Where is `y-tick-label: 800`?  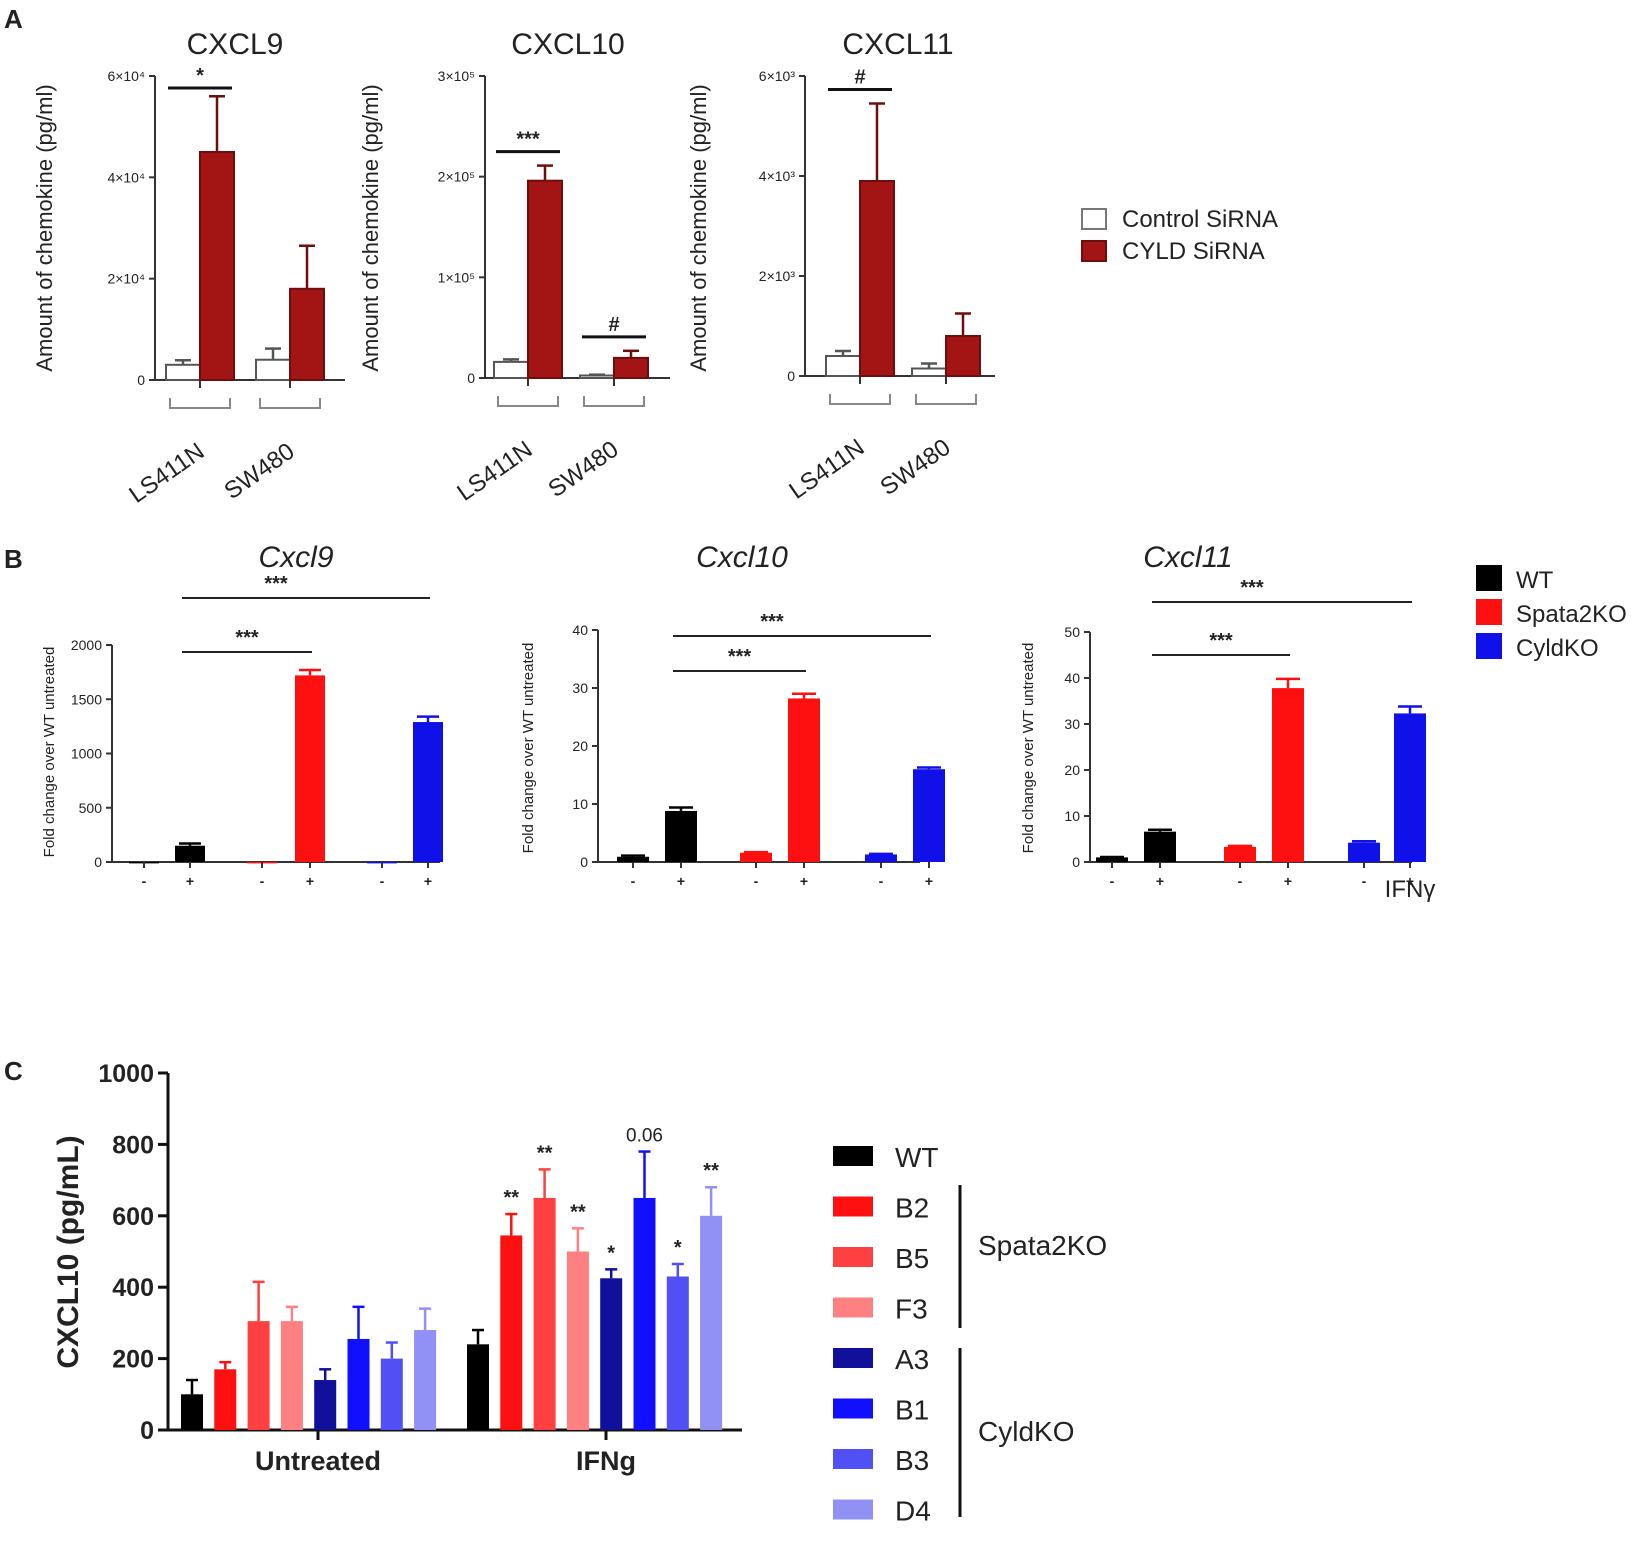
y-tick-label: 800 is located at coordinates (133, 1145).